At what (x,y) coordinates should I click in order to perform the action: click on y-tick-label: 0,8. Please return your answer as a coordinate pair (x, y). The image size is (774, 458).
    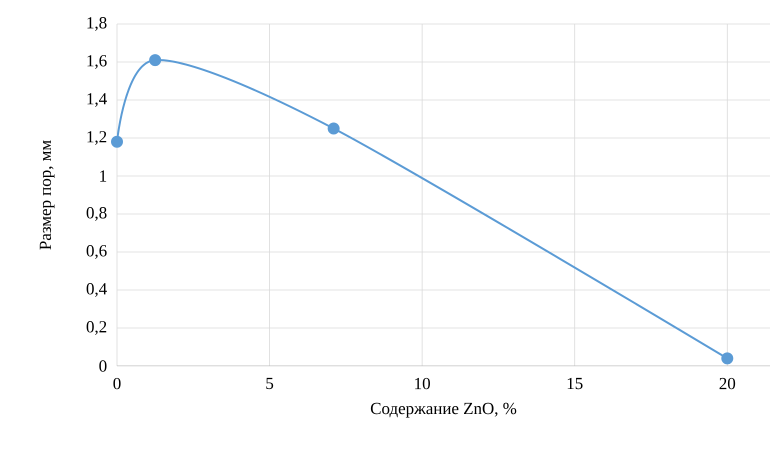
    Looking at the image, I should click on (96, 214).